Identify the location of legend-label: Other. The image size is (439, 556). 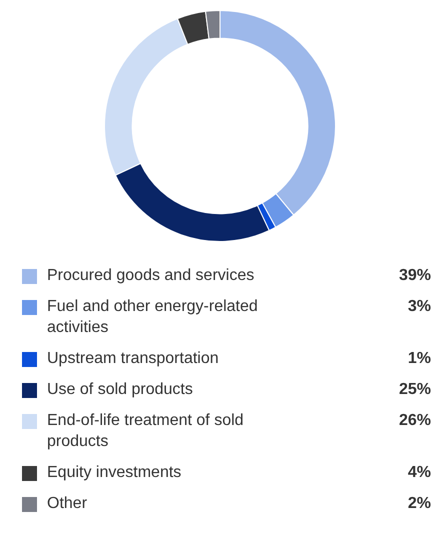
(67, 504).